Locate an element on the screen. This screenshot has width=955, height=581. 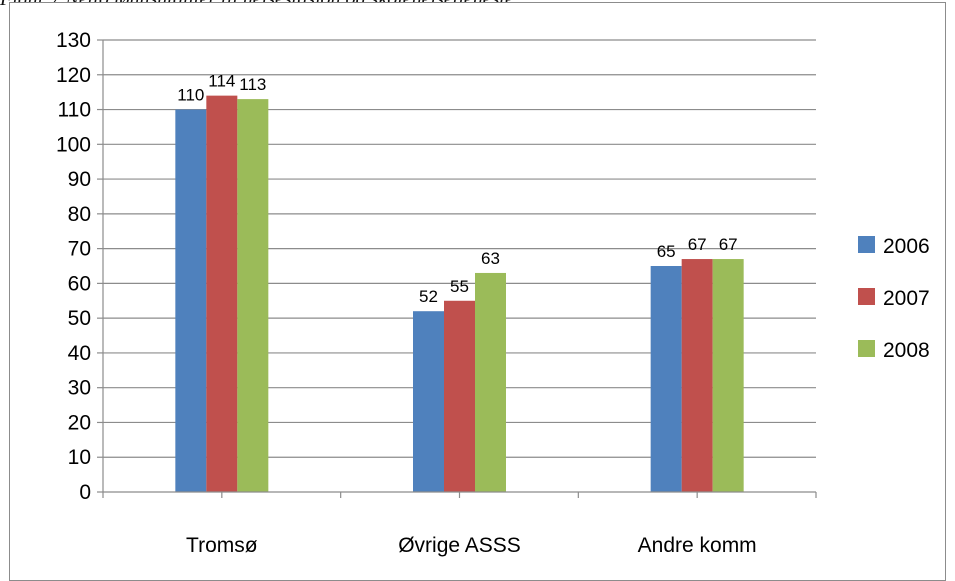
legend: 2006 2007 2008 is located at coordinates (894, 298).